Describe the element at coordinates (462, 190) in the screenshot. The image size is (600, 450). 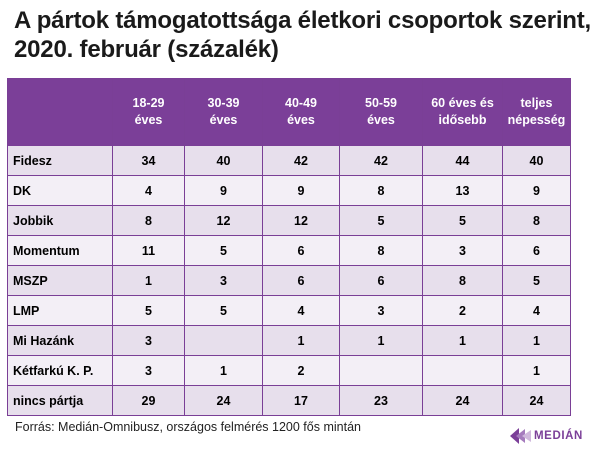
I see `table-cell: 13` at that location.